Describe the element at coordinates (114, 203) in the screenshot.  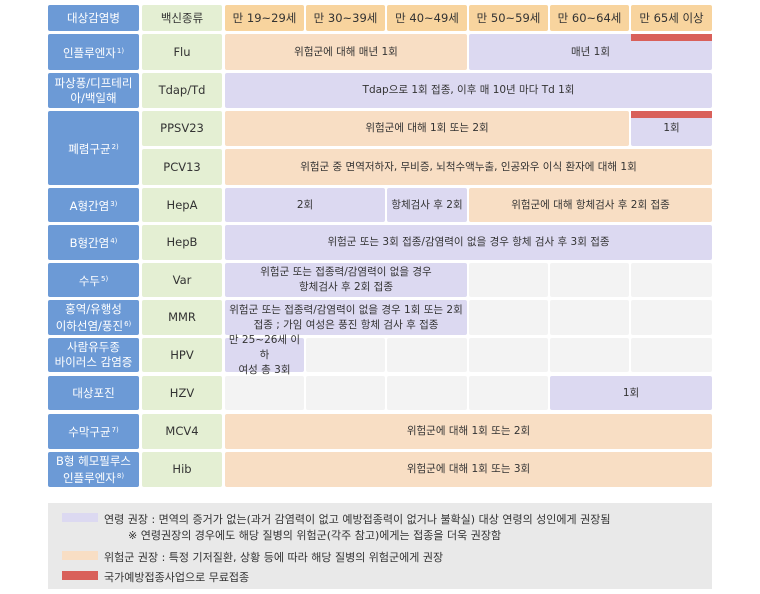
I see `footnote-mark: 3)` at that location.